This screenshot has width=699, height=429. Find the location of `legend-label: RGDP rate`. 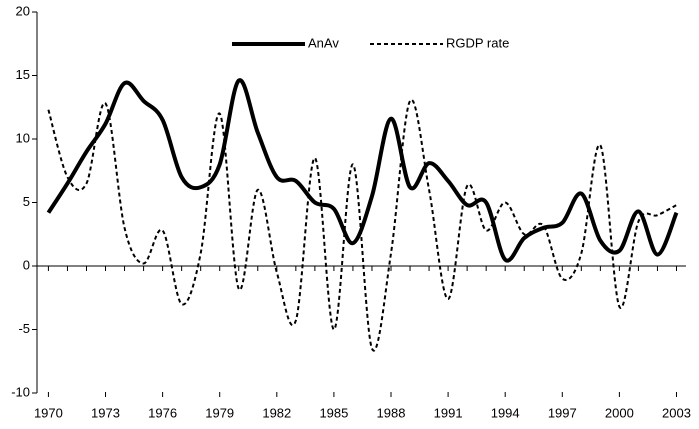

legend-label: RGDP rate is located at coordinates (477, 42).